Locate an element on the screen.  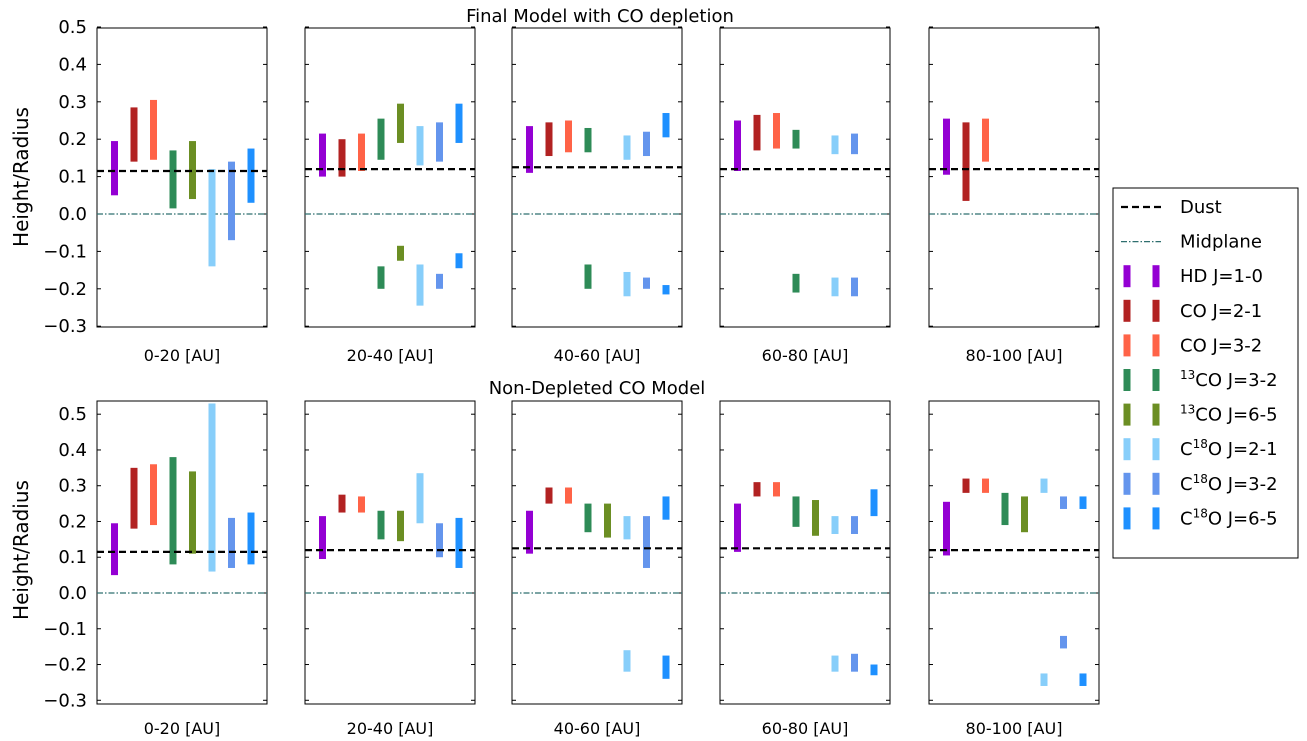
legend-label-text: Dust is located at coordinates (1201, 207).